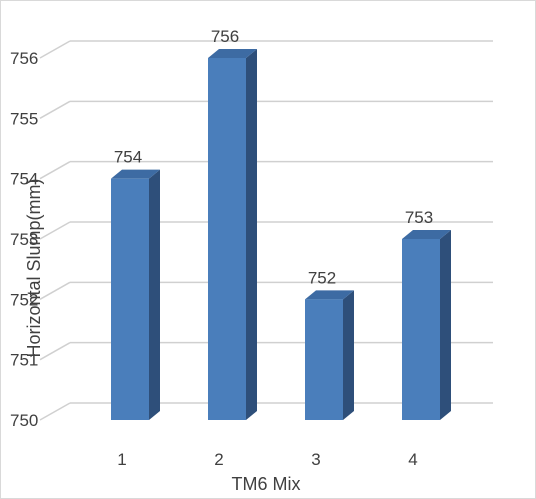  What do you see at coordinates (266, 484) in the screenshot?
I see `x-axis-title: TM6 Mix` at bounding box center [266, 484].